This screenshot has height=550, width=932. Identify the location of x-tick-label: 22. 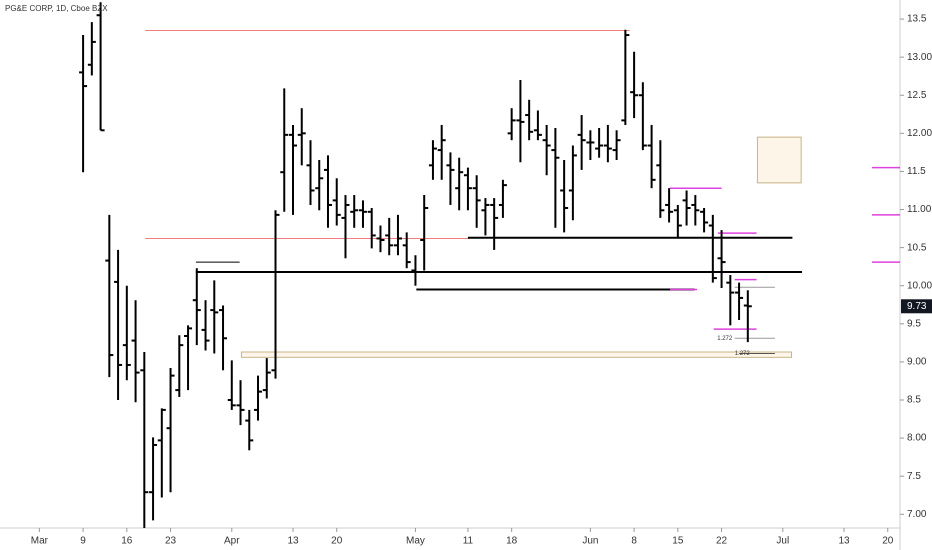
(722, 541).